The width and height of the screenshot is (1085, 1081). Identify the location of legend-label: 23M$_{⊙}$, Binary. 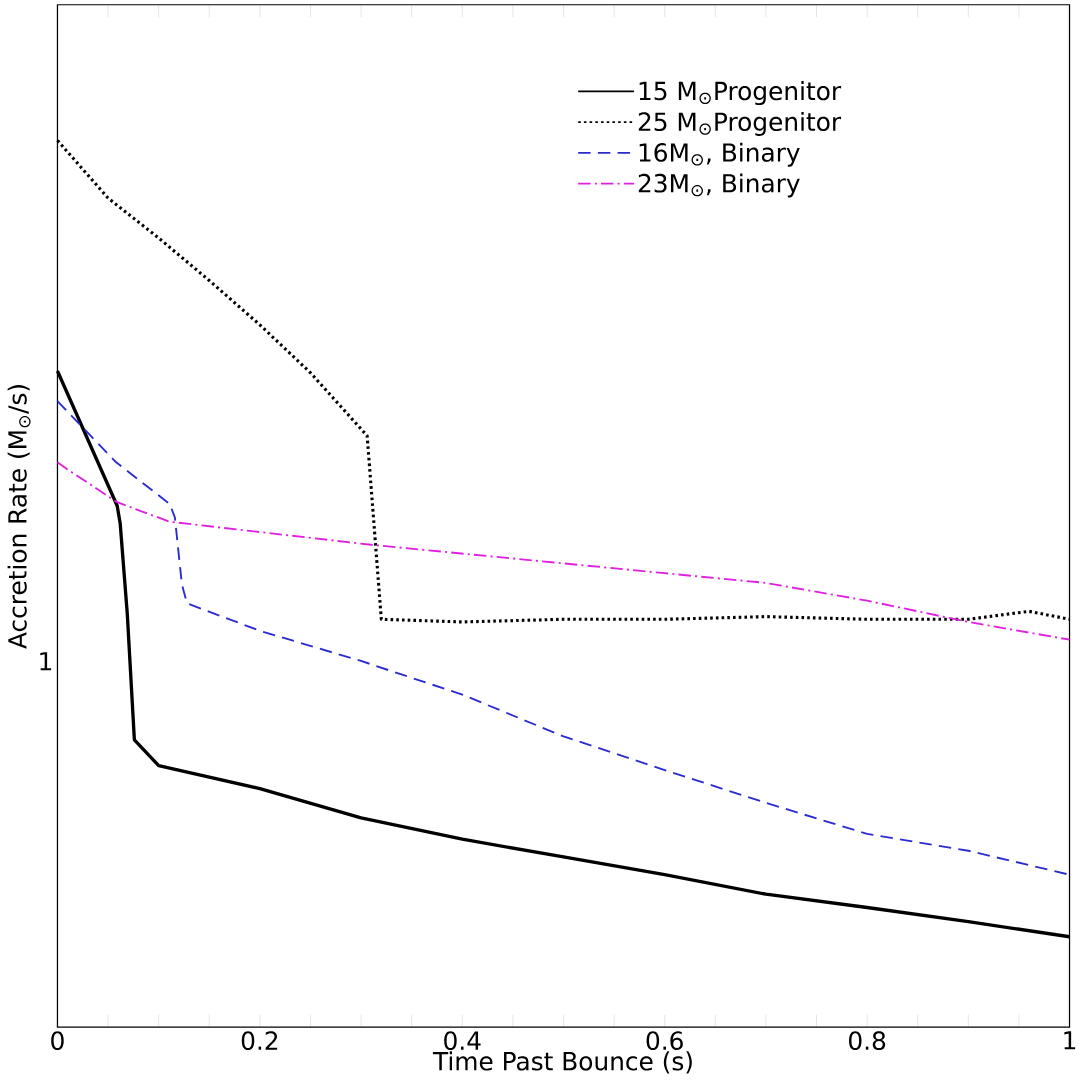
(719, 185).